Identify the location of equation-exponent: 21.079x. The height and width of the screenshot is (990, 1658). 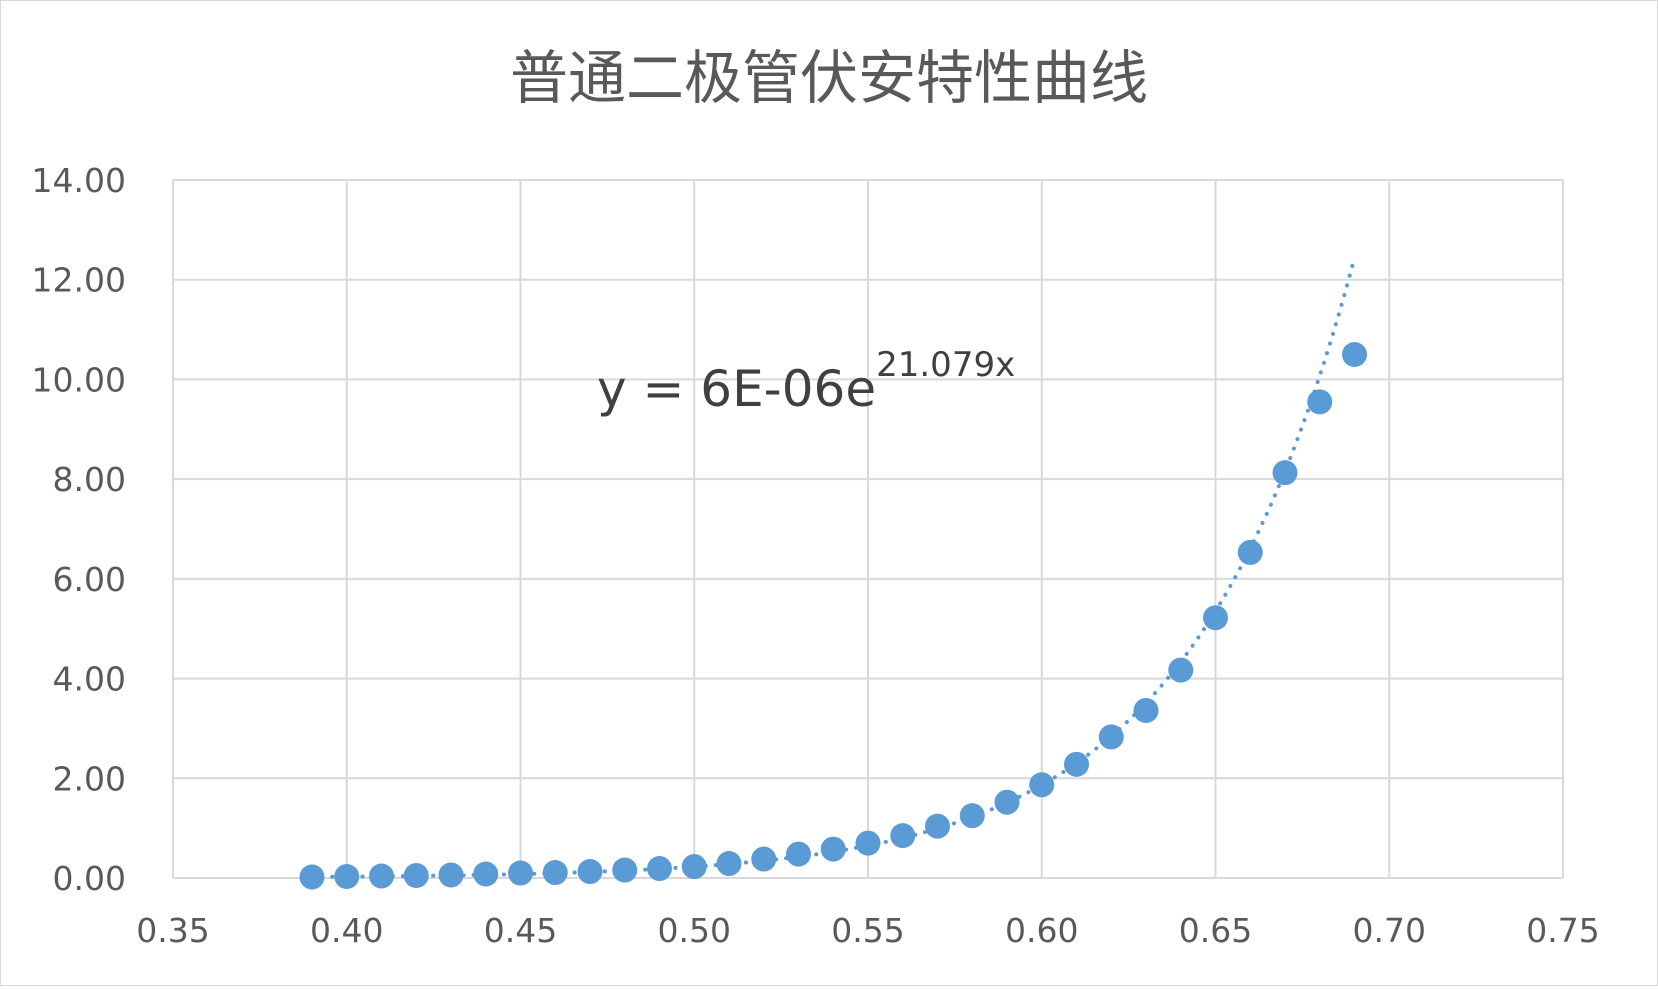
(945, 365).